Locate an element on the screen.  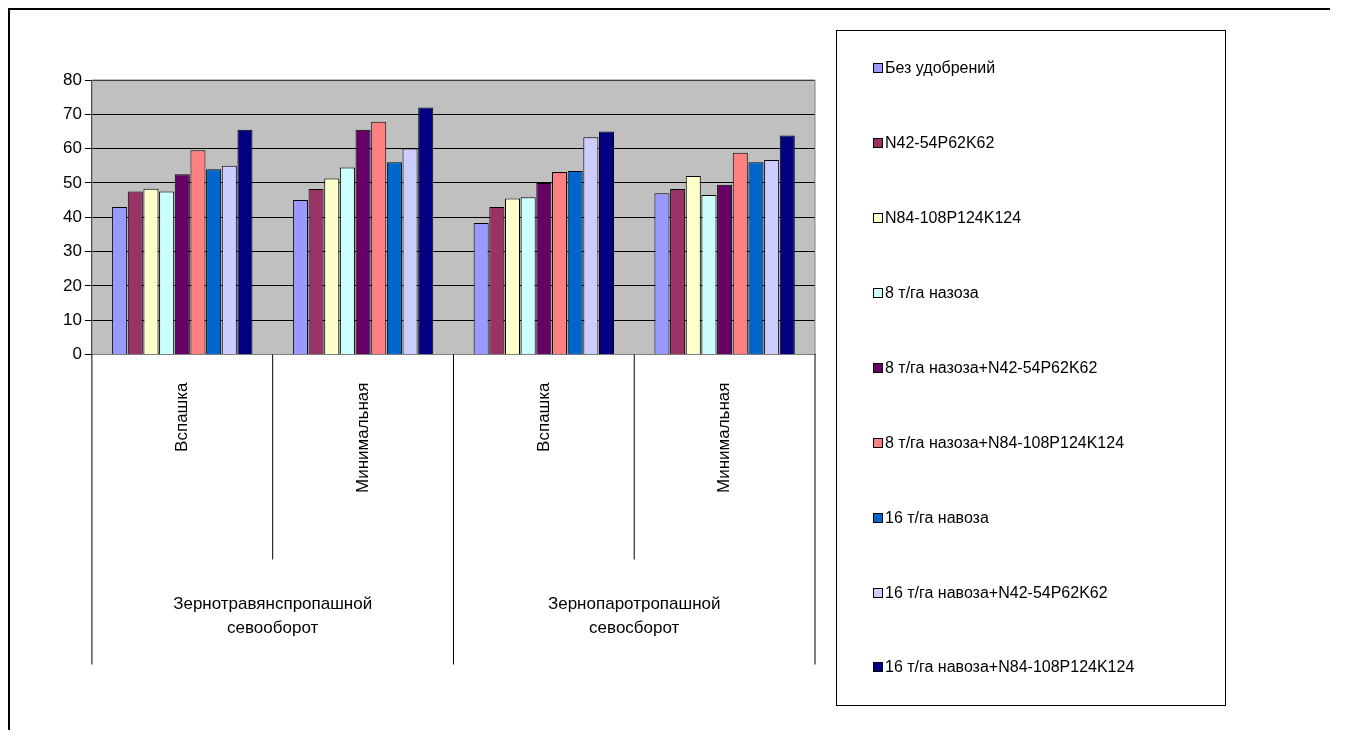
legend-label: 8 т/га назоза is located at coordinates (932, 293).